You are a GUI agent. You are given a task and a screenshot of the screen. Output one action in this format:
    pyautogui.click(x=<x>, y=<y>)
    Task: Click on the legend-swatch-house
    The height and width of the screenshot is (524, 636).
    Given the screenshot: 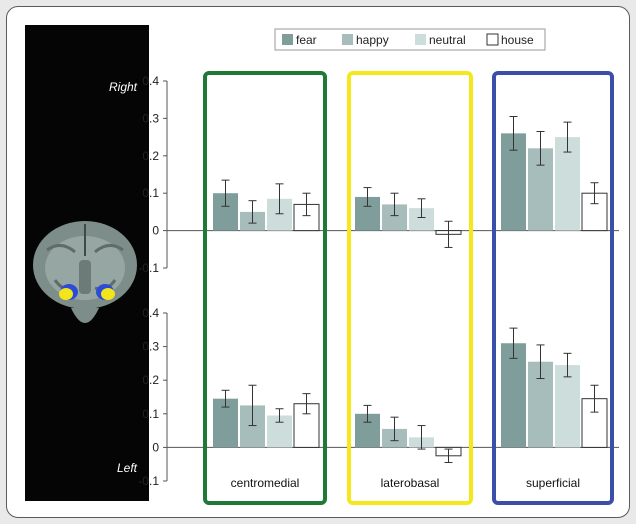 What is the action you would take?
    pyautogui.click(x=492, y=39)
    